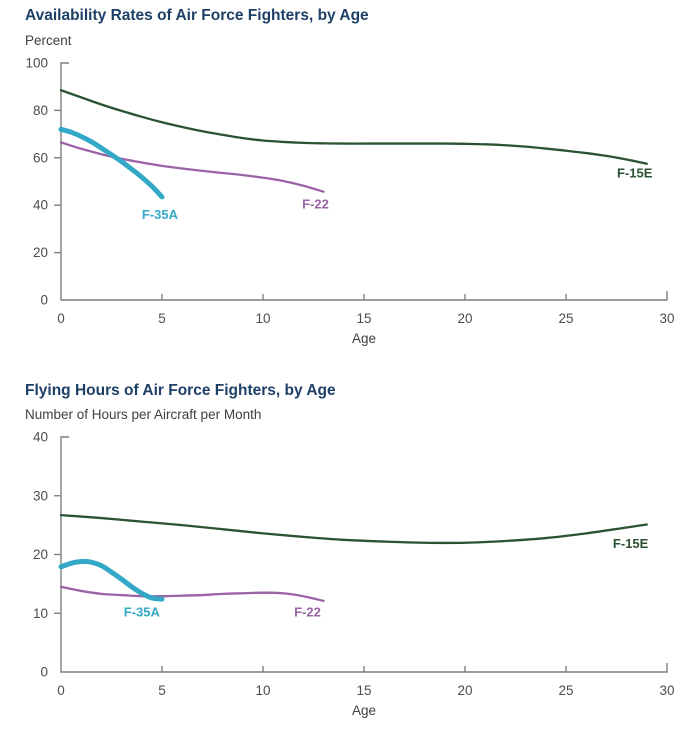 The width and height of the screenshot is (690, 731). I want to click on y-tick-label: 10, so click(40, 613).